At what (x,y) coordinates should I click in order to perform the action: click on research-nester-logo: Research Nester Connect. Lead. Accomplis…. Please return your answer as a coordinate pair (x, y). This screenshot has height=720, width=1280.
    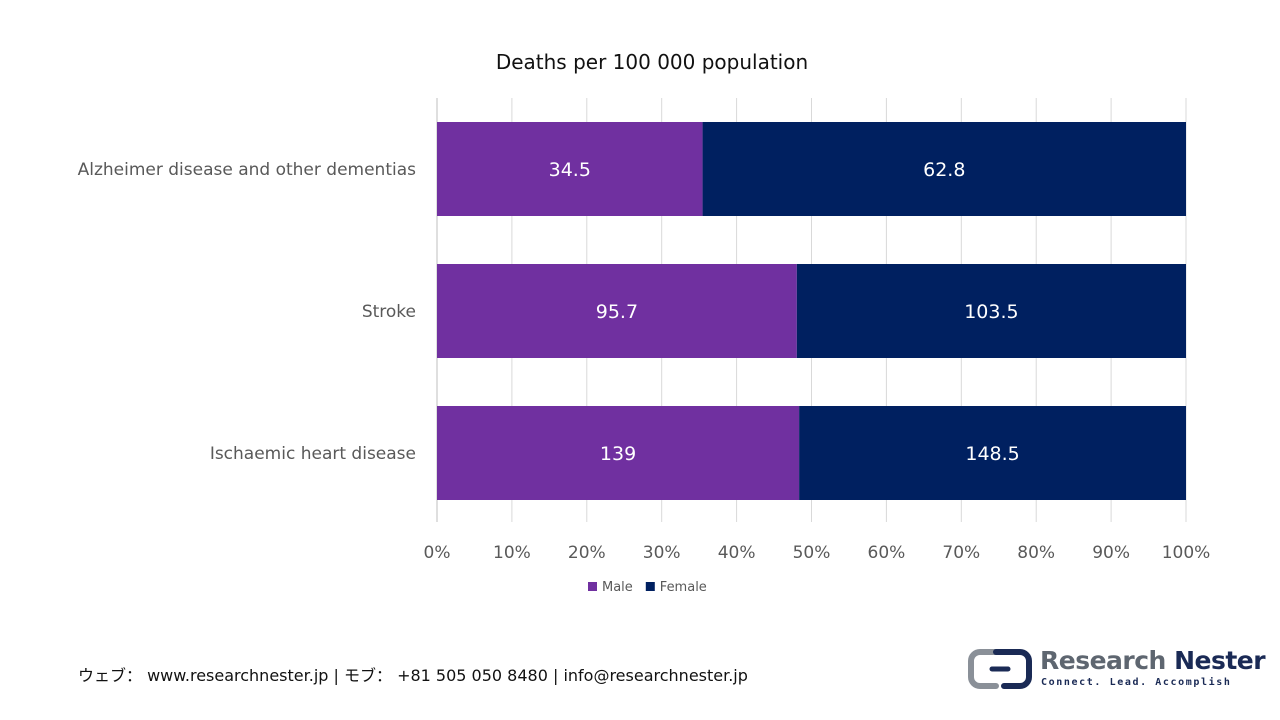
    Looking at the image, I should click on (1117, 669).